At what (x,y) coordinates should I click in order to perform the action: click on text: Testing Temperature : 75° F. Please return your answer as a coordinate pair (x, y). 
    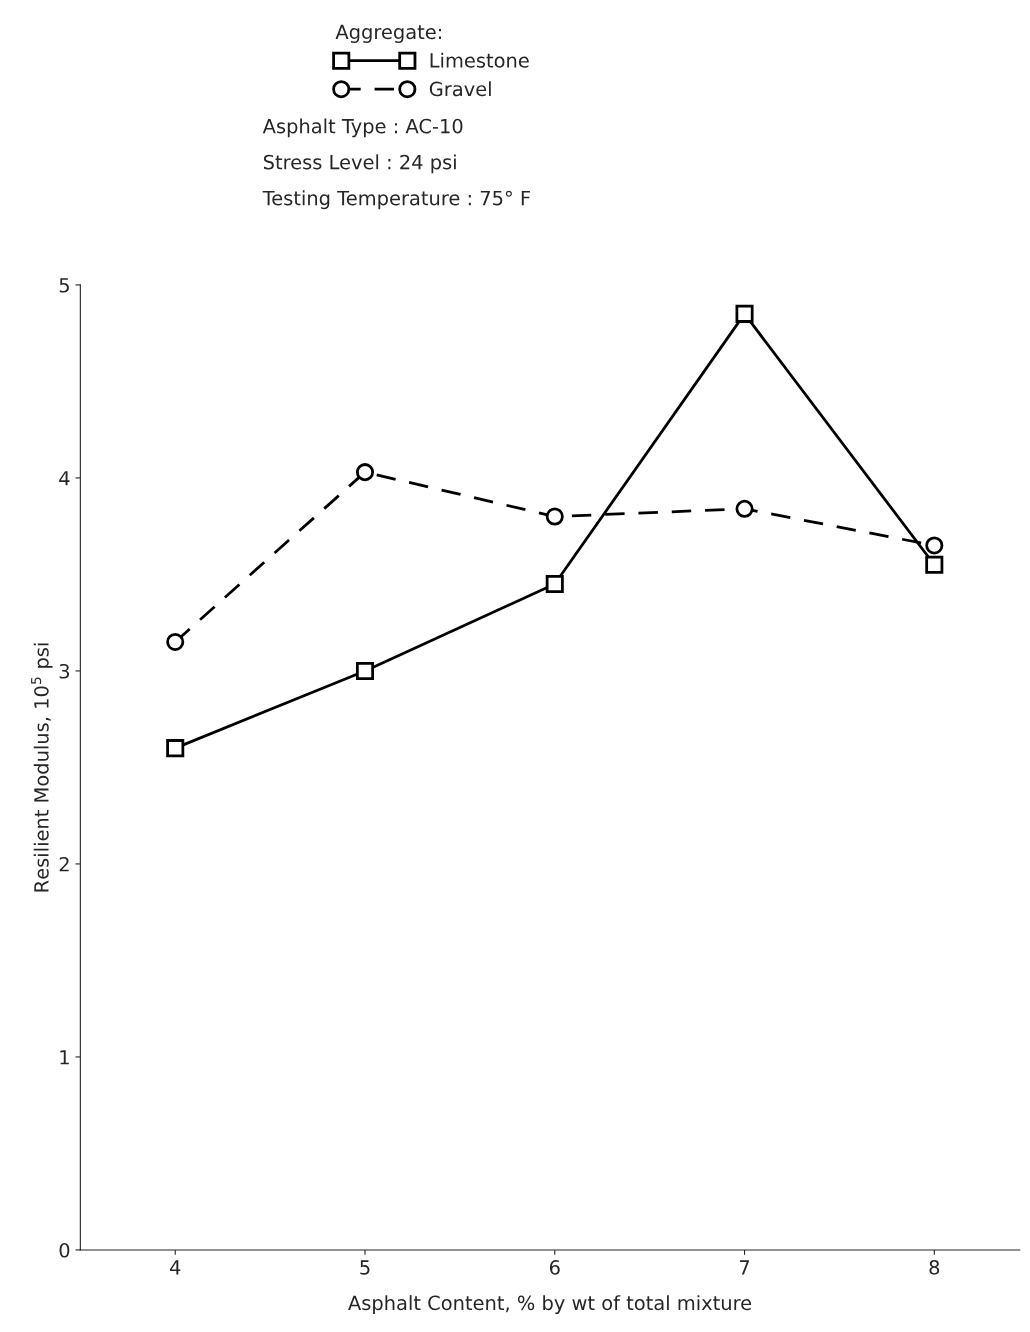
    Looking at the image, I should click on (396, 200).